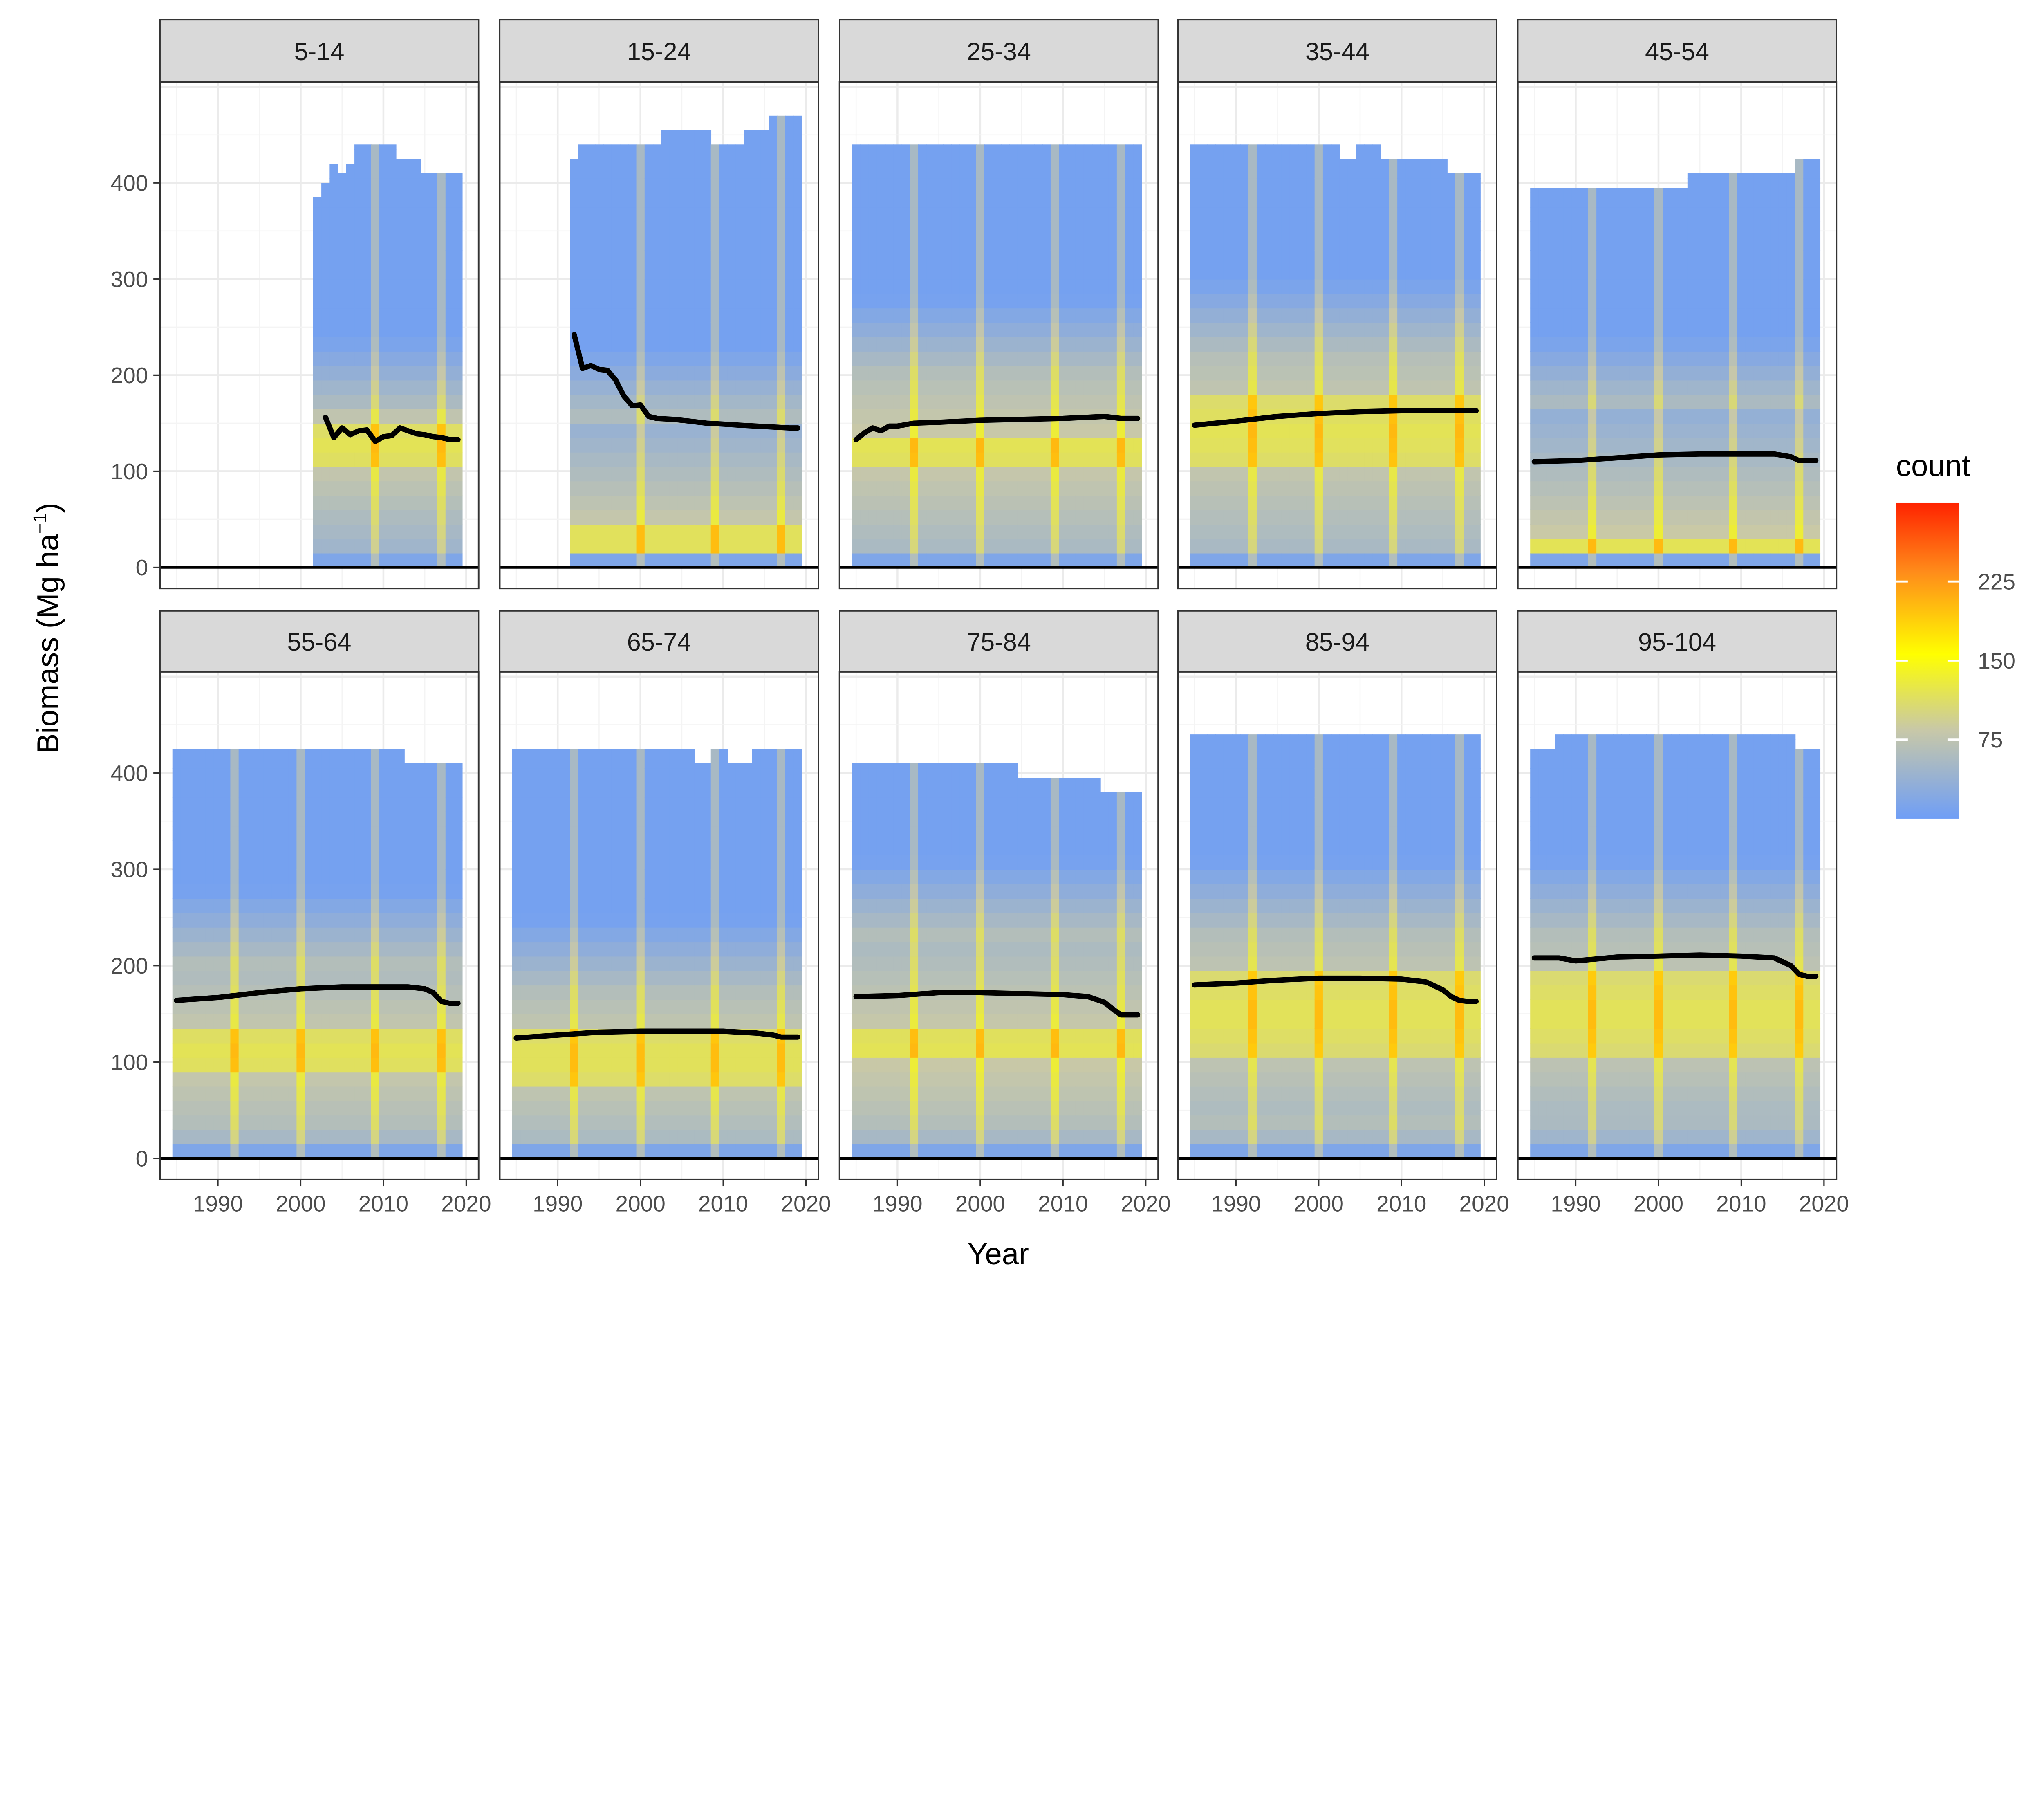 The width and height of the screenshot is (2044, 1811). I want to click on y-axis-title: Biomass (Mg ha−1), so click(47, 628).